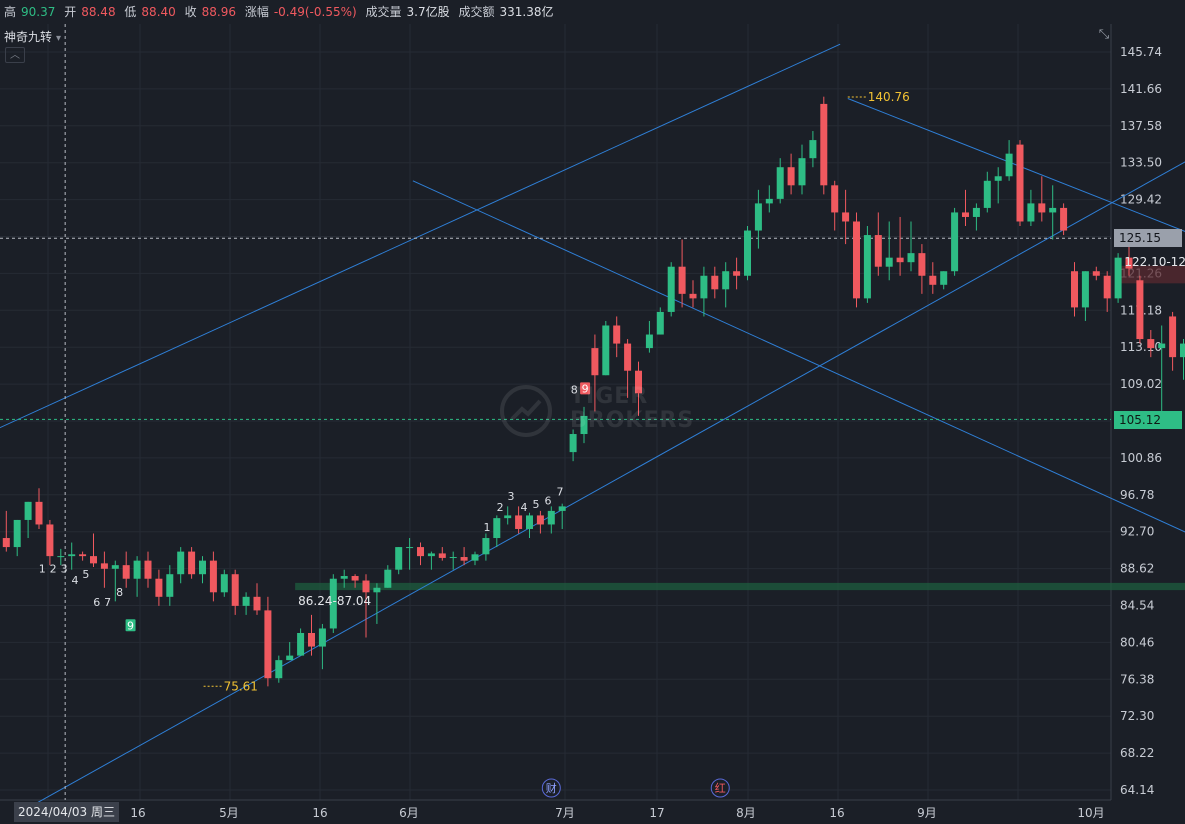 The width and height of the screenshot is (1185, 824). What do you see at coordinates (1148, 420) in the screenshot?
I see `last-price-label: 105.12` at bounding box center [1148, 420].